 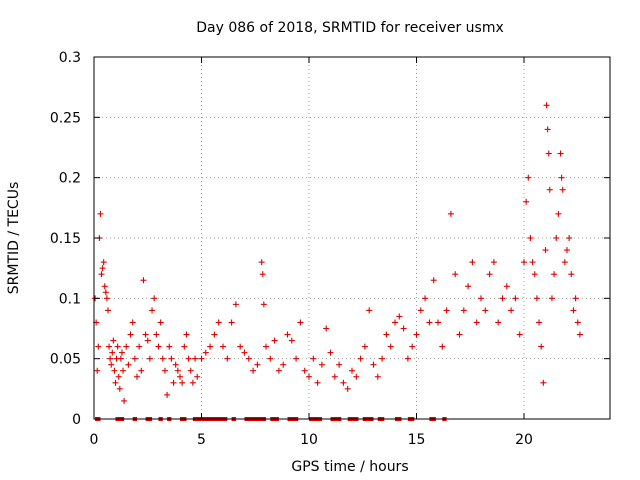 I want to click on x-tick-label: 5, so click(x=201, y=440).